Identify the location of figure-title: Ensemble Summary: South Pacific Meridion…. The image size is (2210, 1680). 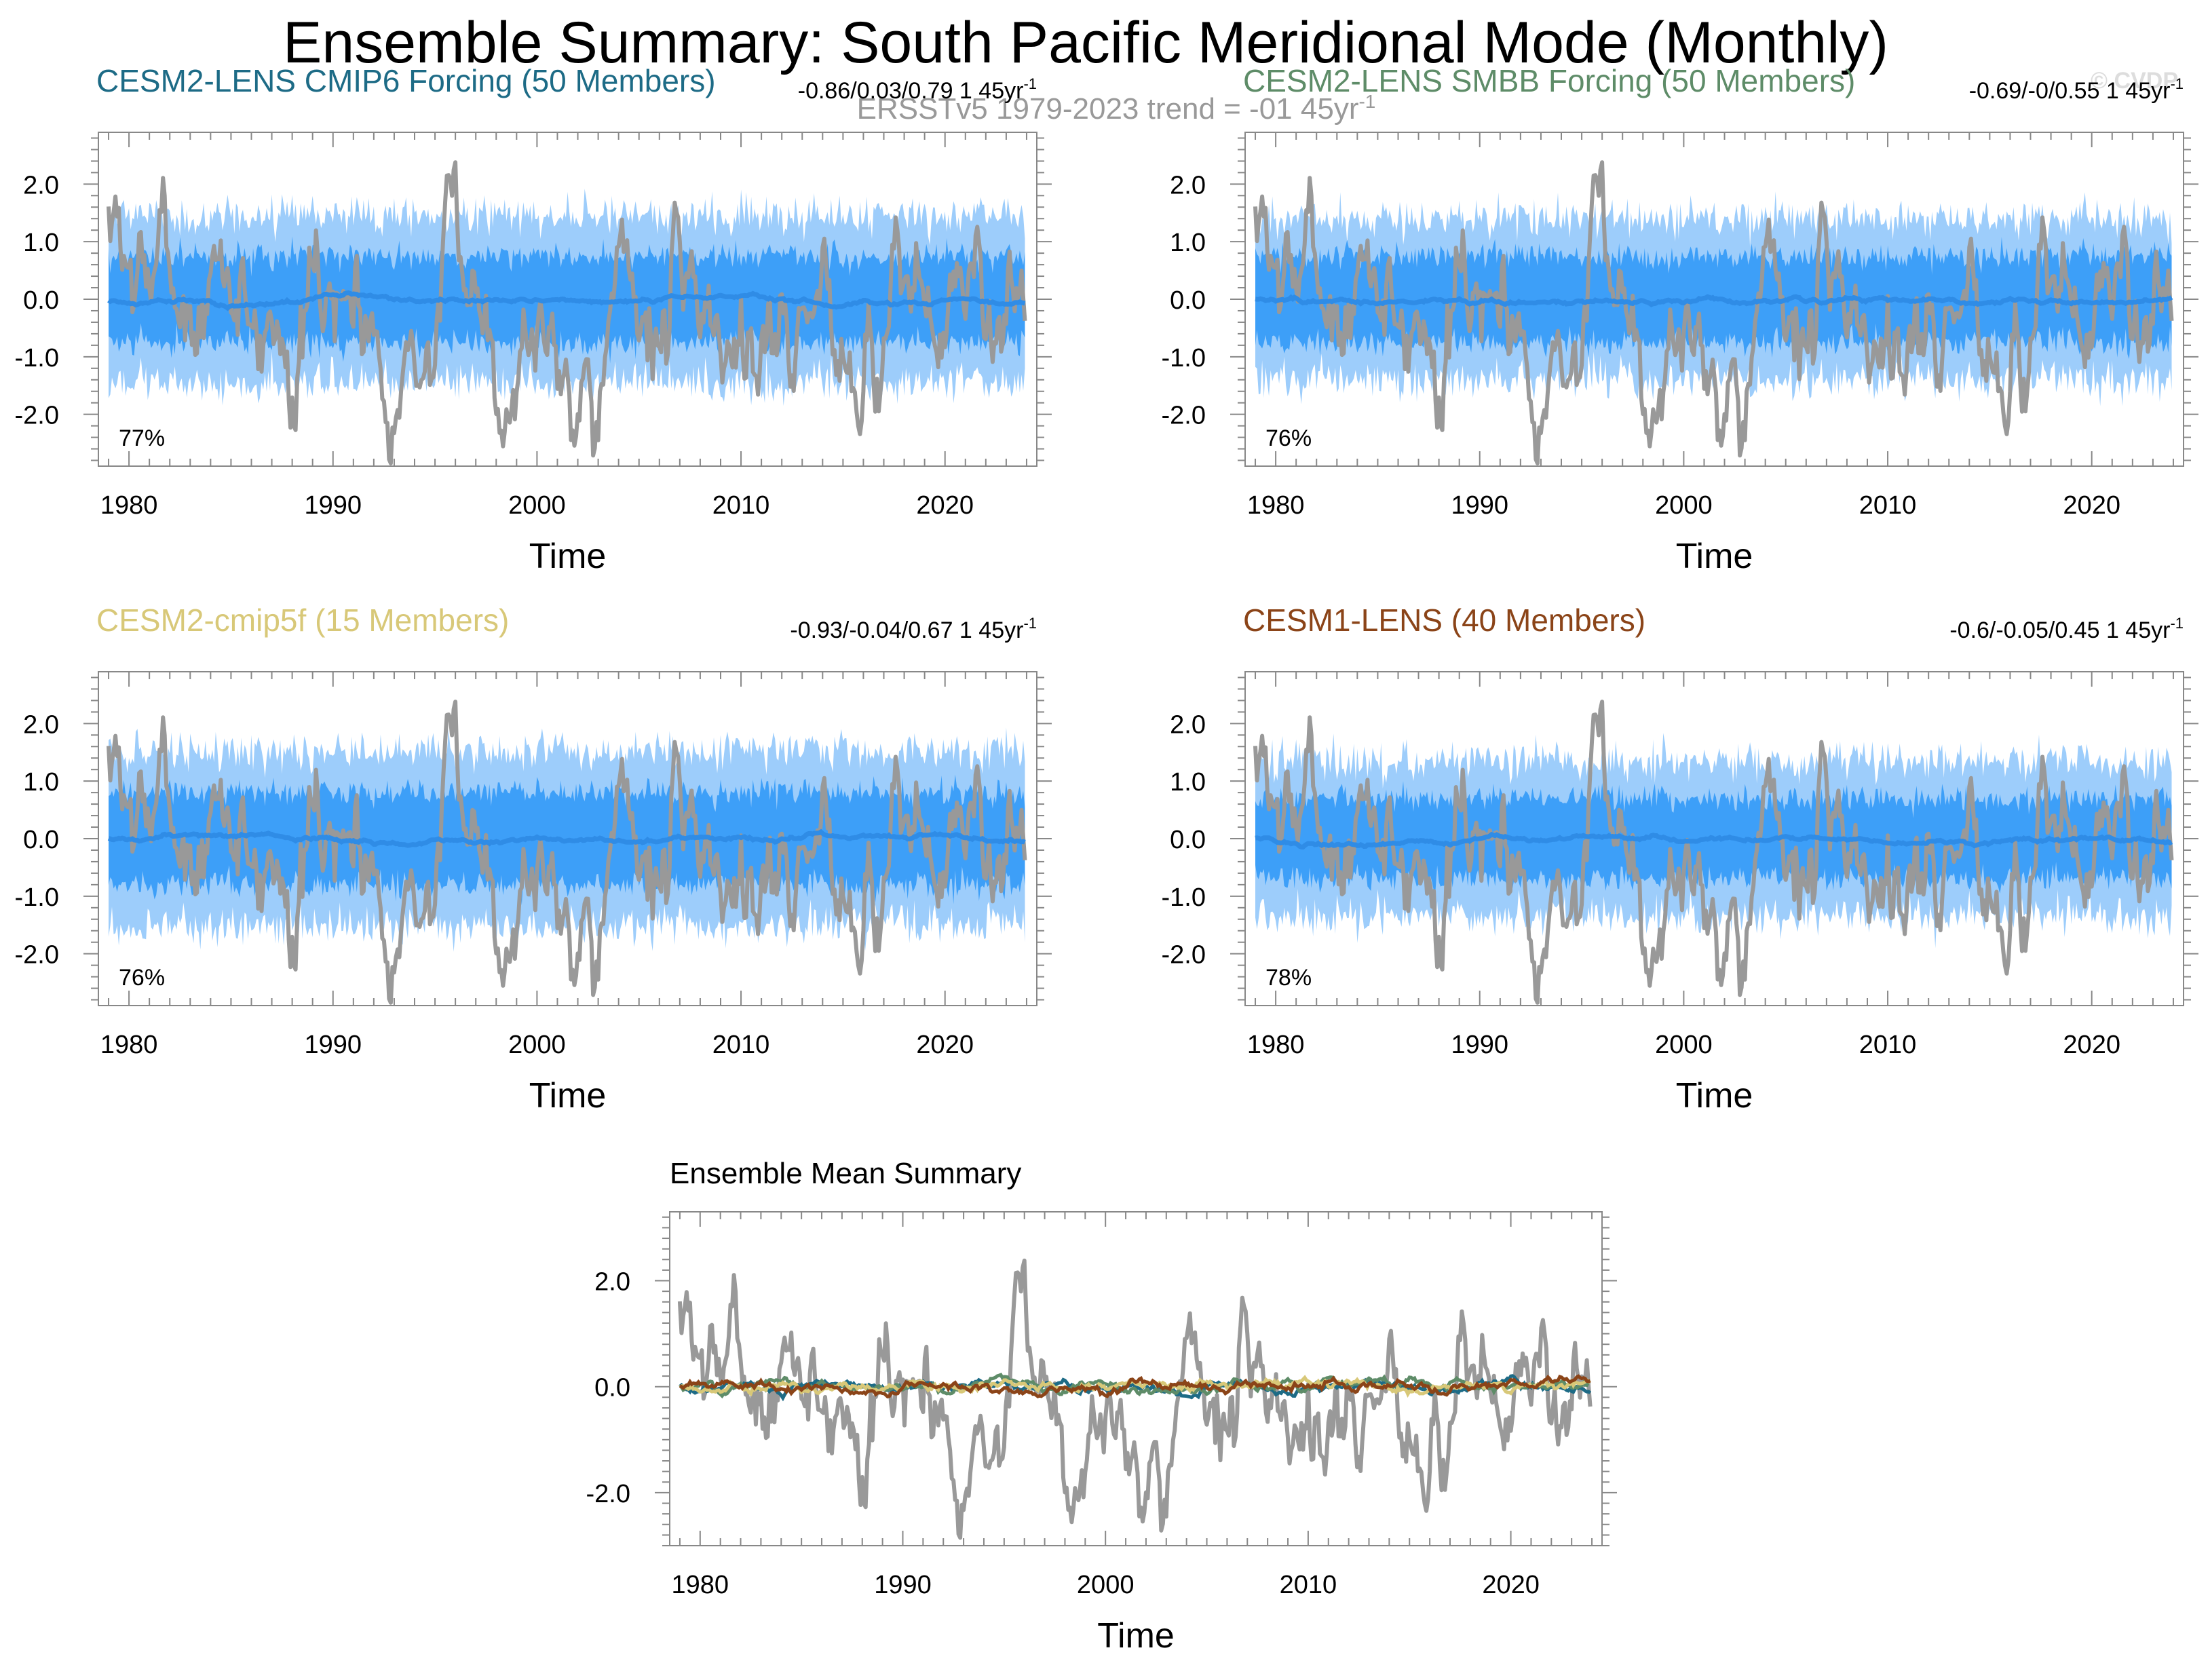
(1085, 42).